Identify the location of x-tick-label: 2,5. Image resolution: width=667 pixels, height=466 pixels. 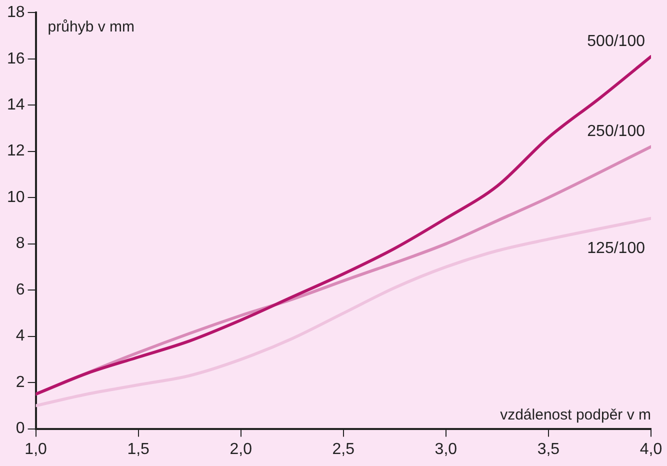
(343, 449).